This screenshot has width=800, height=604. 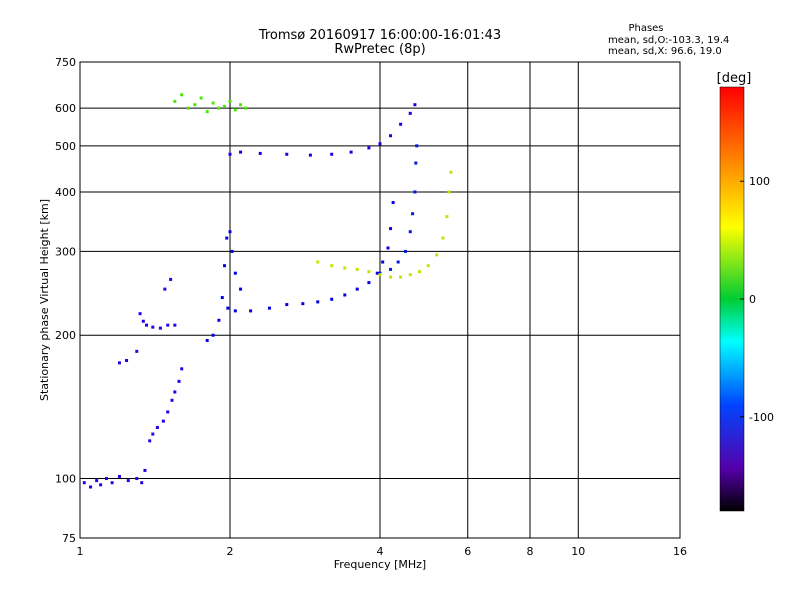 I want to click on y-tick-label: 500, so click(x=65, y=146).